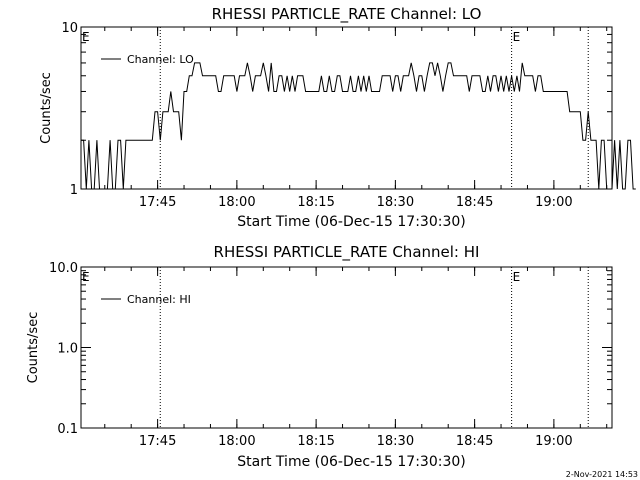 The height and width of the screenshot is (480, 640). I want to click on chart-title: RHESSI PARTICLE_RATE Channel: HI, so click(347, 252).